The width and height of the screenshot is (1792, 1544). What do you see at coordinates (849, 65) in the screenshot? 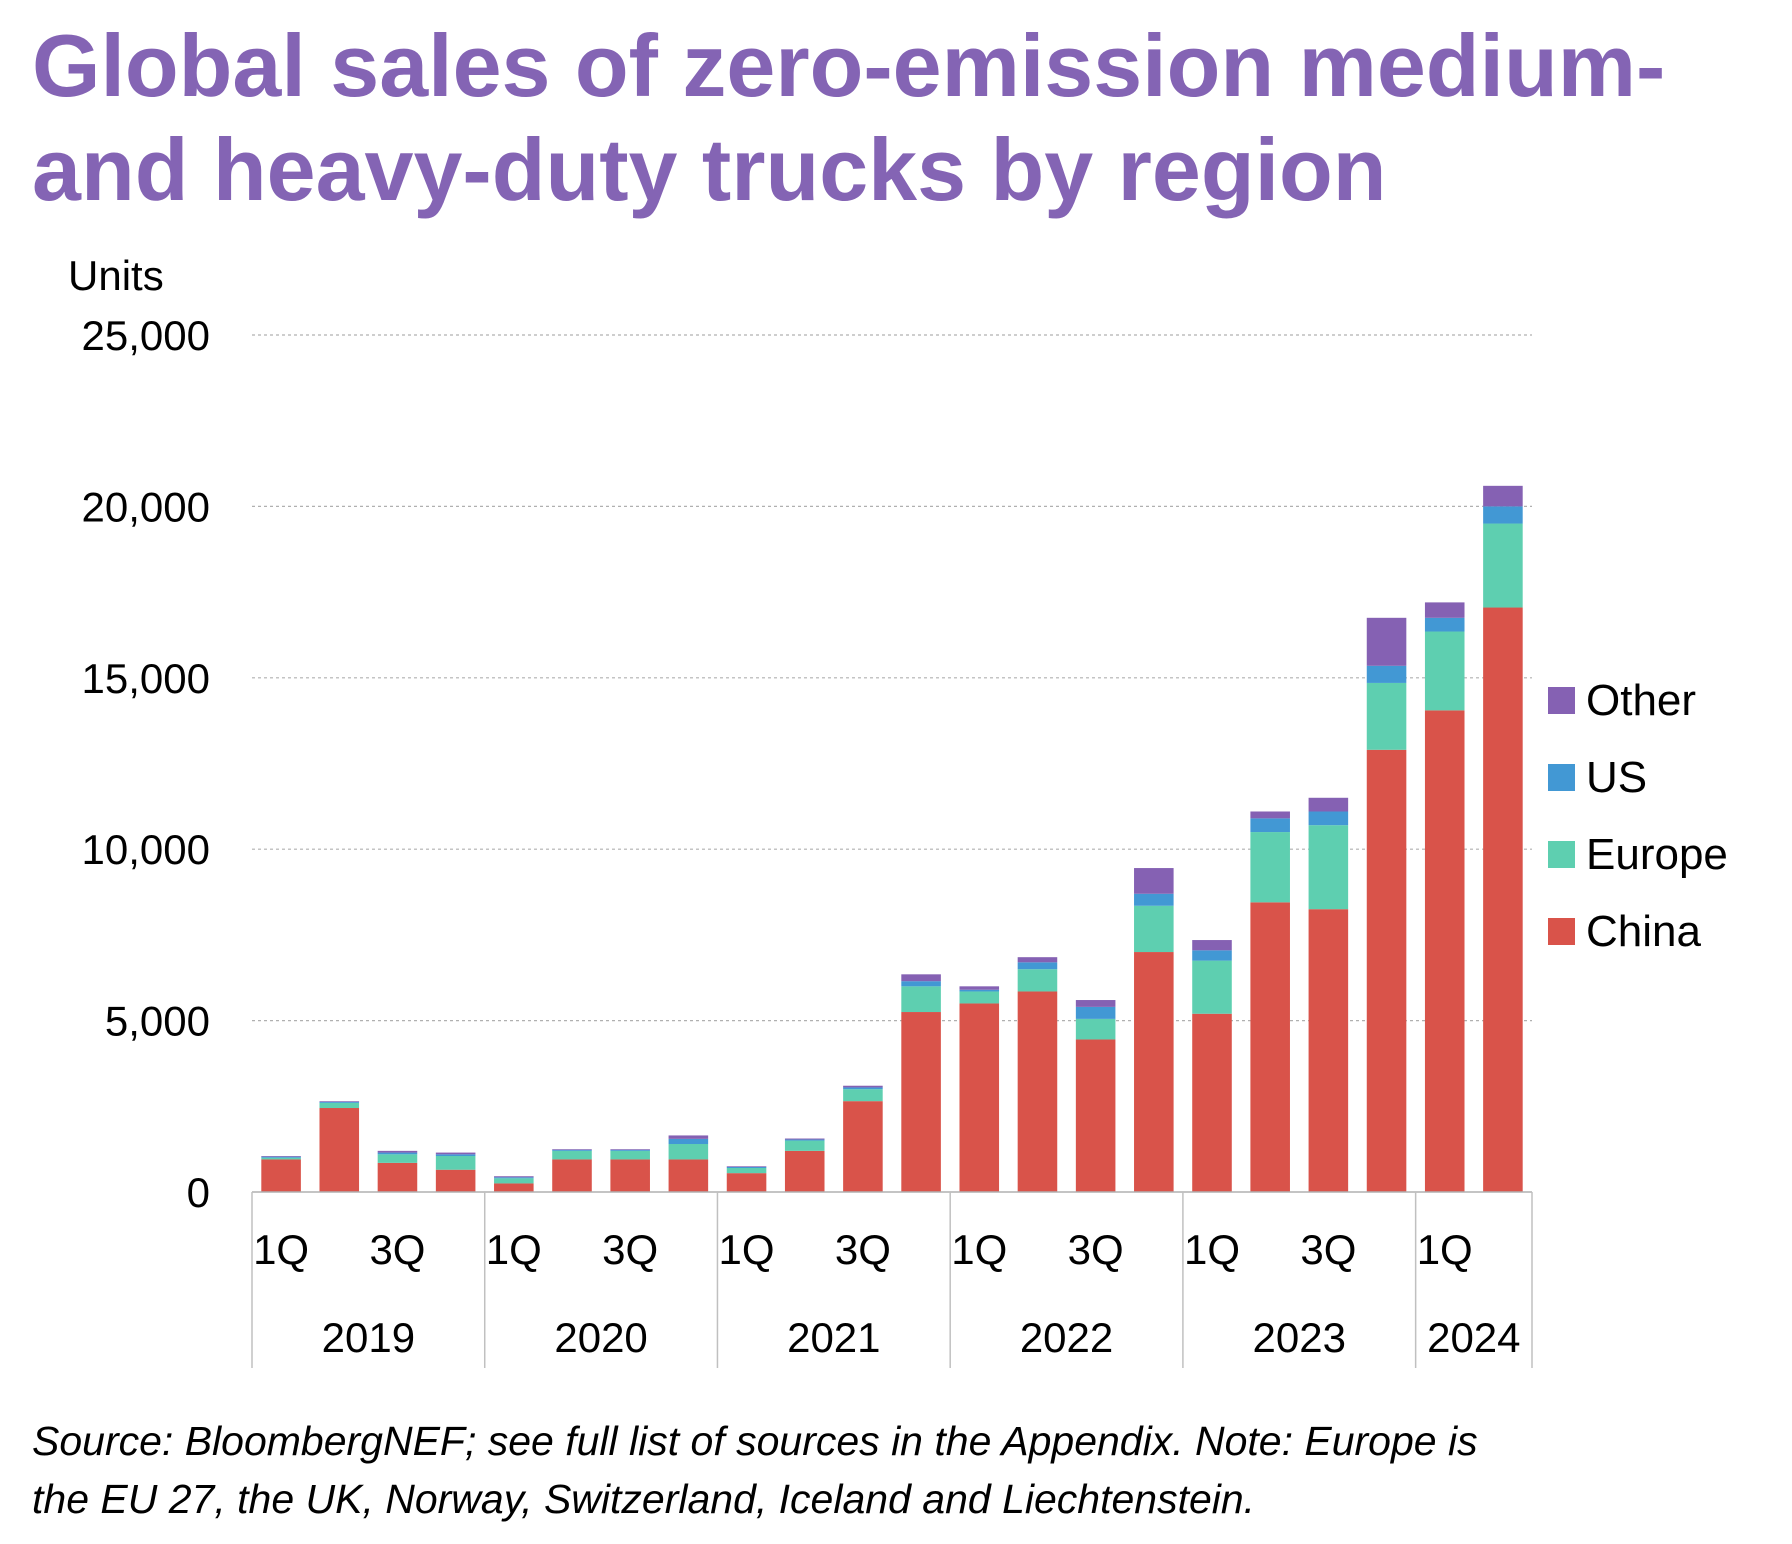
I see `chart-title-line-1: Global sales of zero-emission medium-` at bounding box center [849, 65].